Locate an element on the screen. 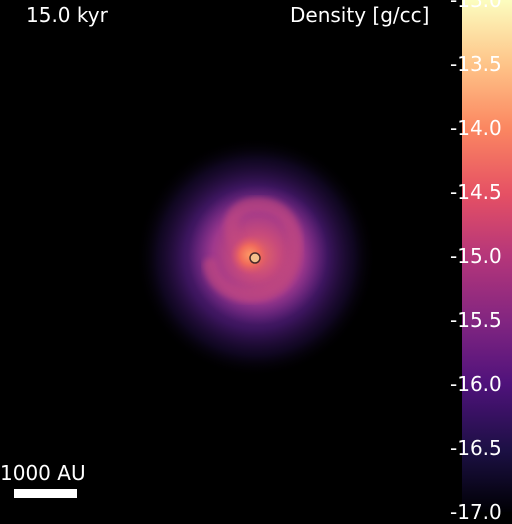  scale-bar-label: 1000 AU is located at coordinates (43, 473).